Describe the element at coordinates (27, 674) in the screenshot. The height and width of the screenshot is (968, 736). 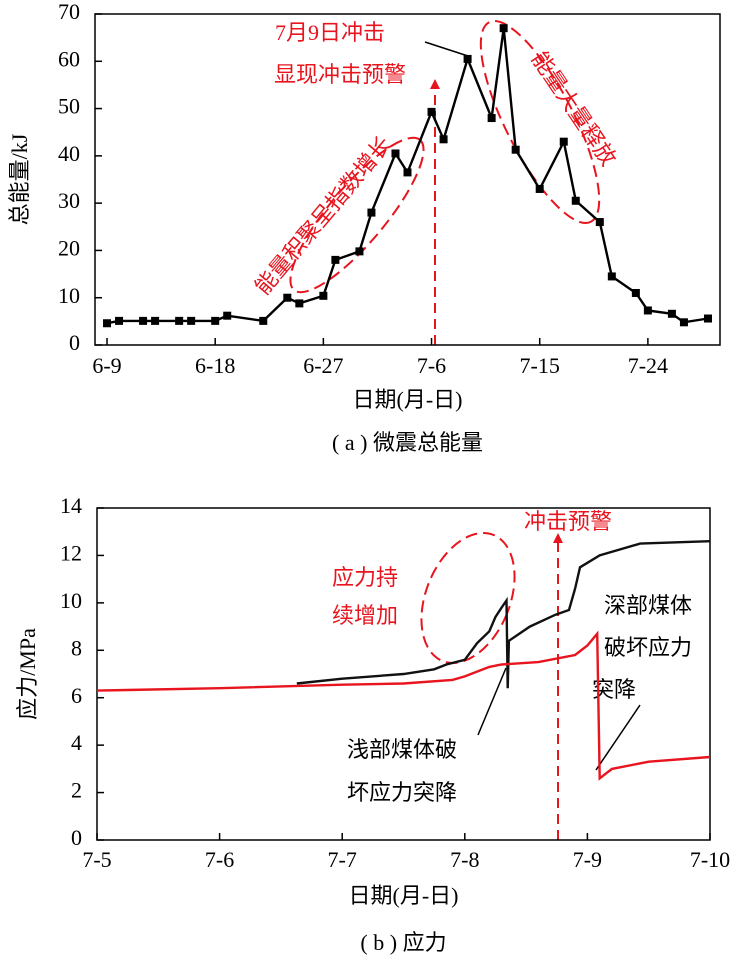
I see `y-axis-title: 应力/MPa` at that location.